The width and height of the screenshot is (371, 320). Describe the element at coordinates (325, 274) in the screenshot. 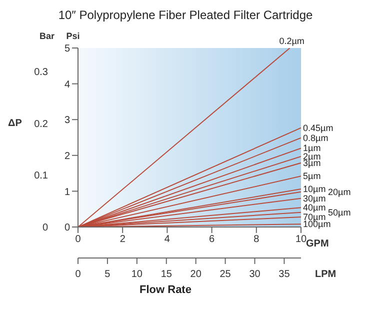

I see `x2-axis-title: LPM` at that location.